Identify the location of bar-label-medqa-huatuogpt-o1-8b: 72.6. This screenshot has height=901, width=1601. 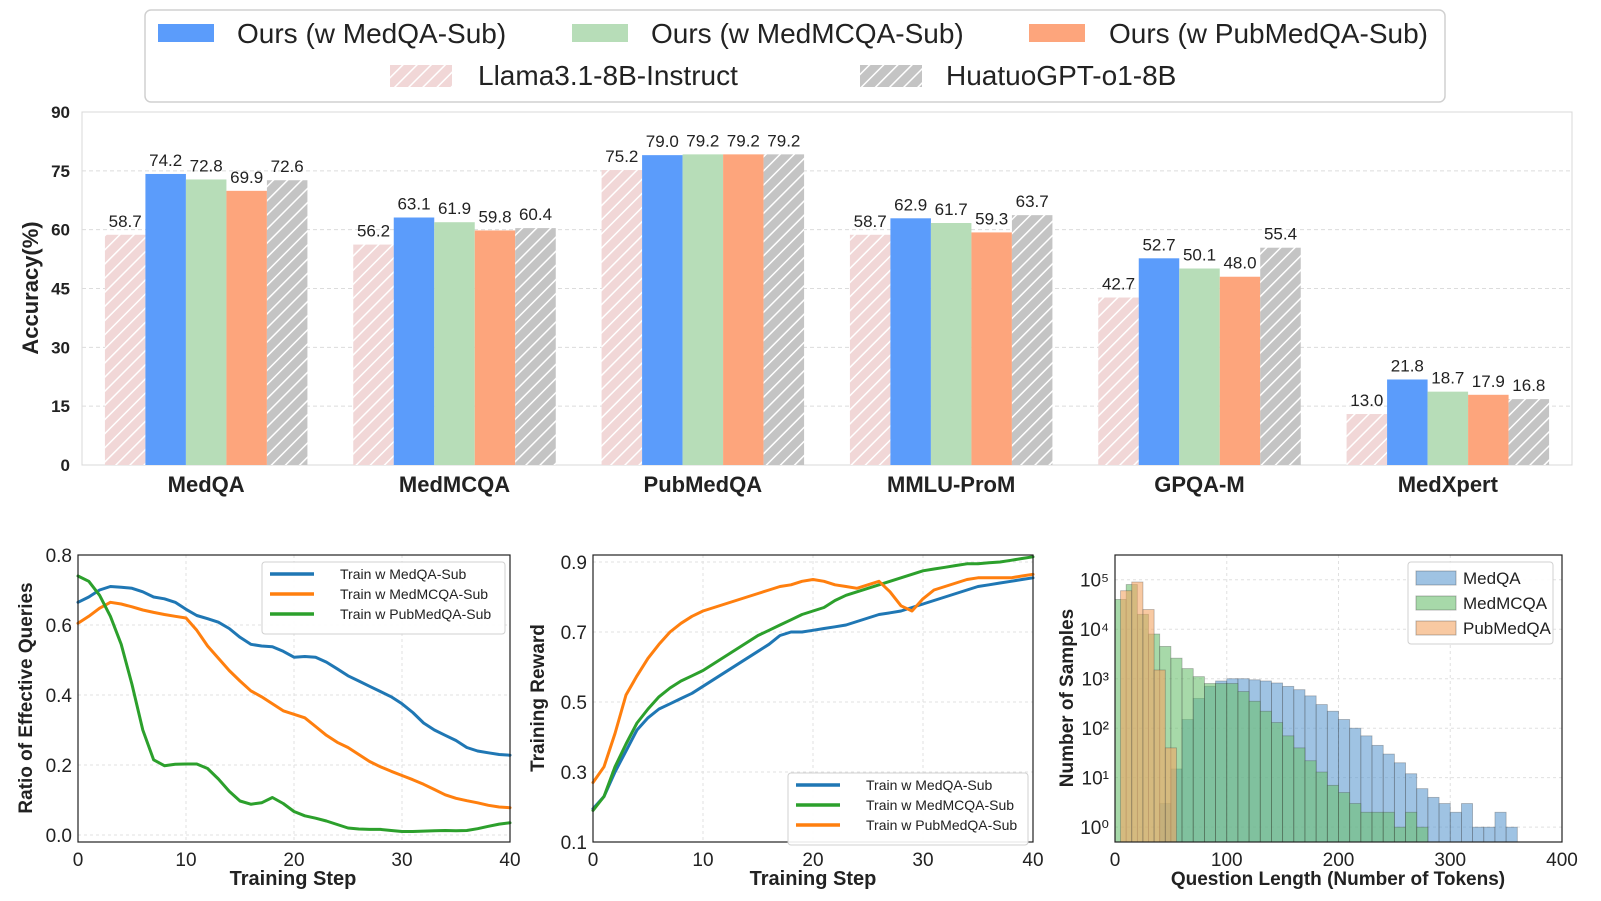
(287, 166).